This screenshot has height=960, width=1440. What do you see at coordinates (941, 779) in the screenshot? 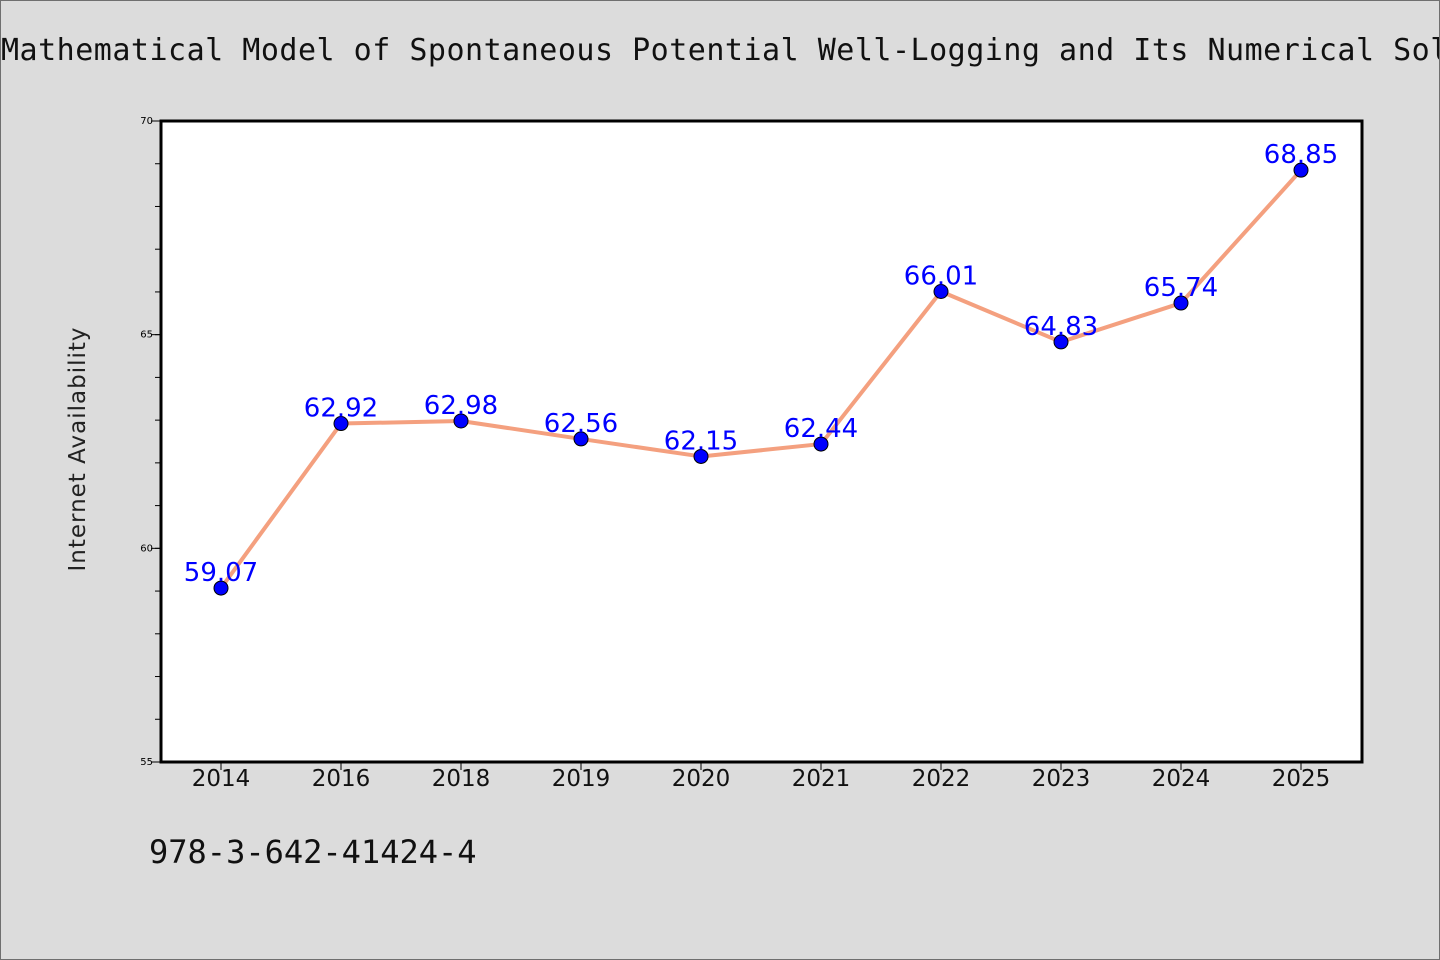
I see `x-tick-label: 2022` at bounding box center [941, 779].